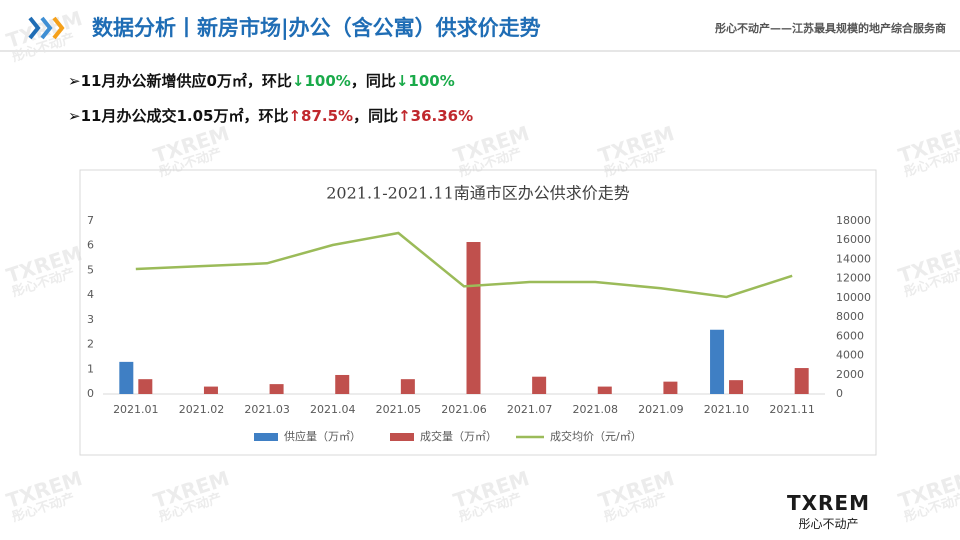  I want to click on divider, so click(480, 51).